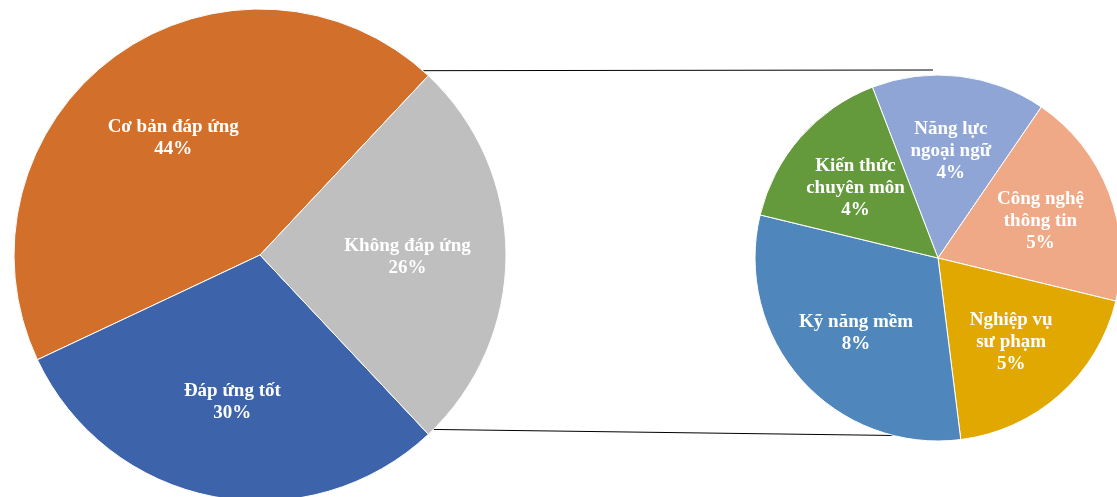 This screenshot has height=497, width=1117. What do you see at coordinates (856, 175) in the screenshot?
I see `slice-label: Kiến thức chuyên môn` at bounding box center [856, 175].